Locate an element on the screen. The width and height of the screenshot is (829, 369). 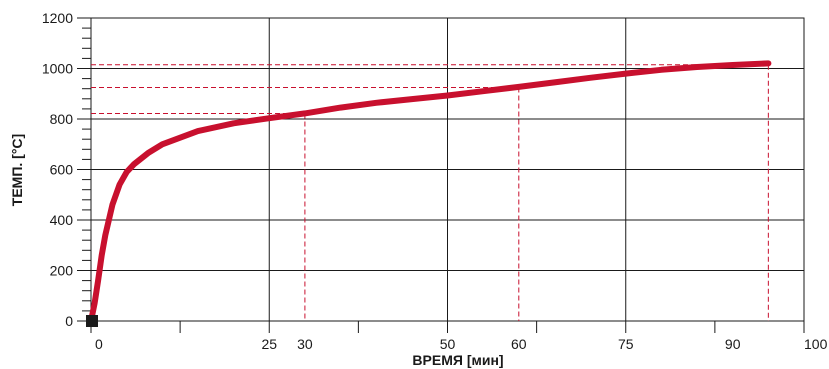
y-tick-label: 1200 is located at coordinates (57, 18).